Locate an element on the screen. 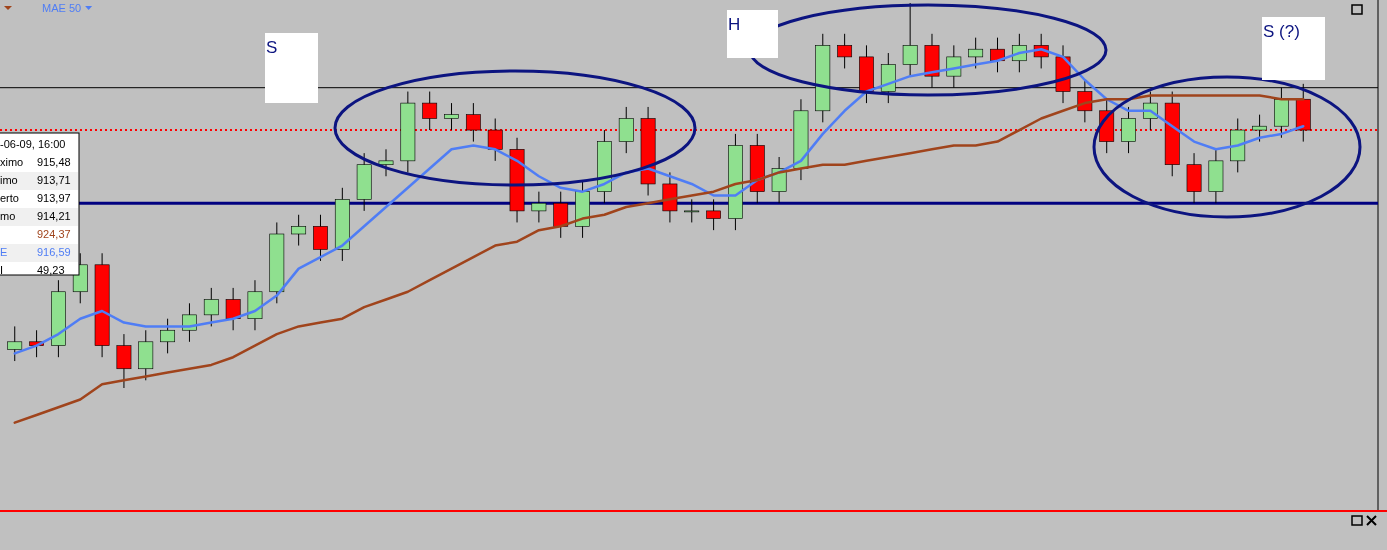 The height and width of the screenshot is (550, 1387). annotation: ximo is located at coordinates (12, 162).